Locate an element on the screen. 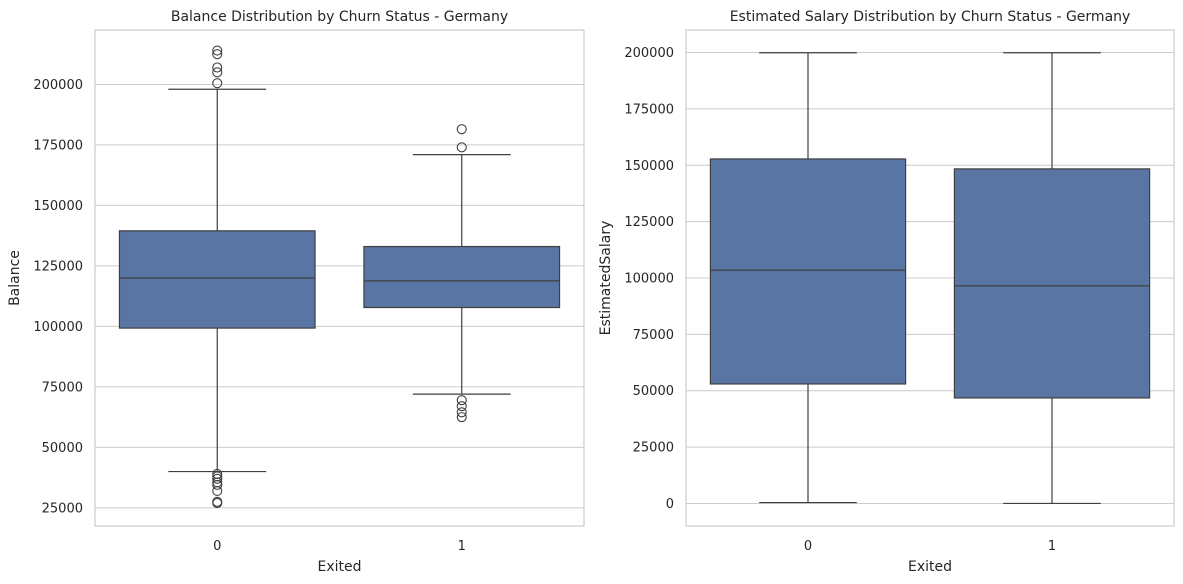 The image size is (1183, 584). salary-ytick-label: 50000 is located at coordinates (653, 391).